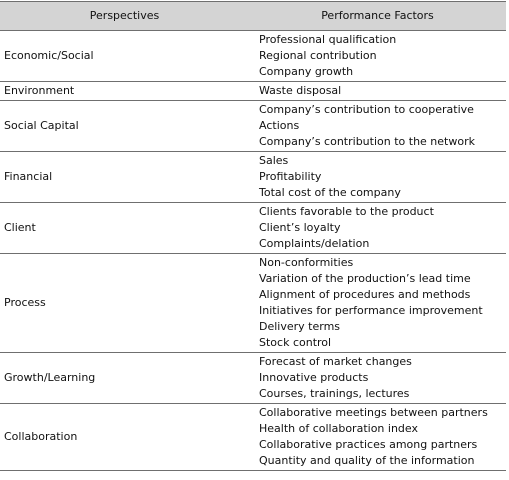 The image size is (509, 480). Describe the element at coordinates (314, 243) in the screenshot. I see `performance-factor: Complaints/delation` at that location.